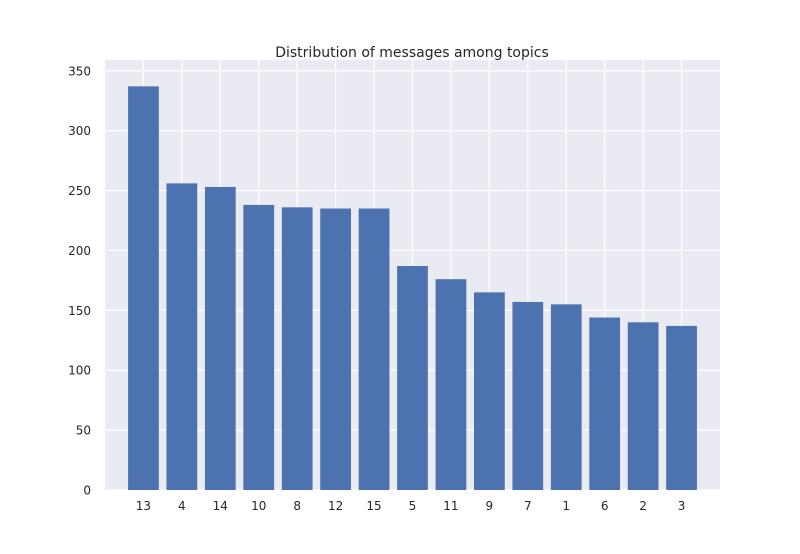  What do you see at coordinates (528, 506) in the screenshot?
I see `x-tick-label: 7` at bounding box center [528, 506].